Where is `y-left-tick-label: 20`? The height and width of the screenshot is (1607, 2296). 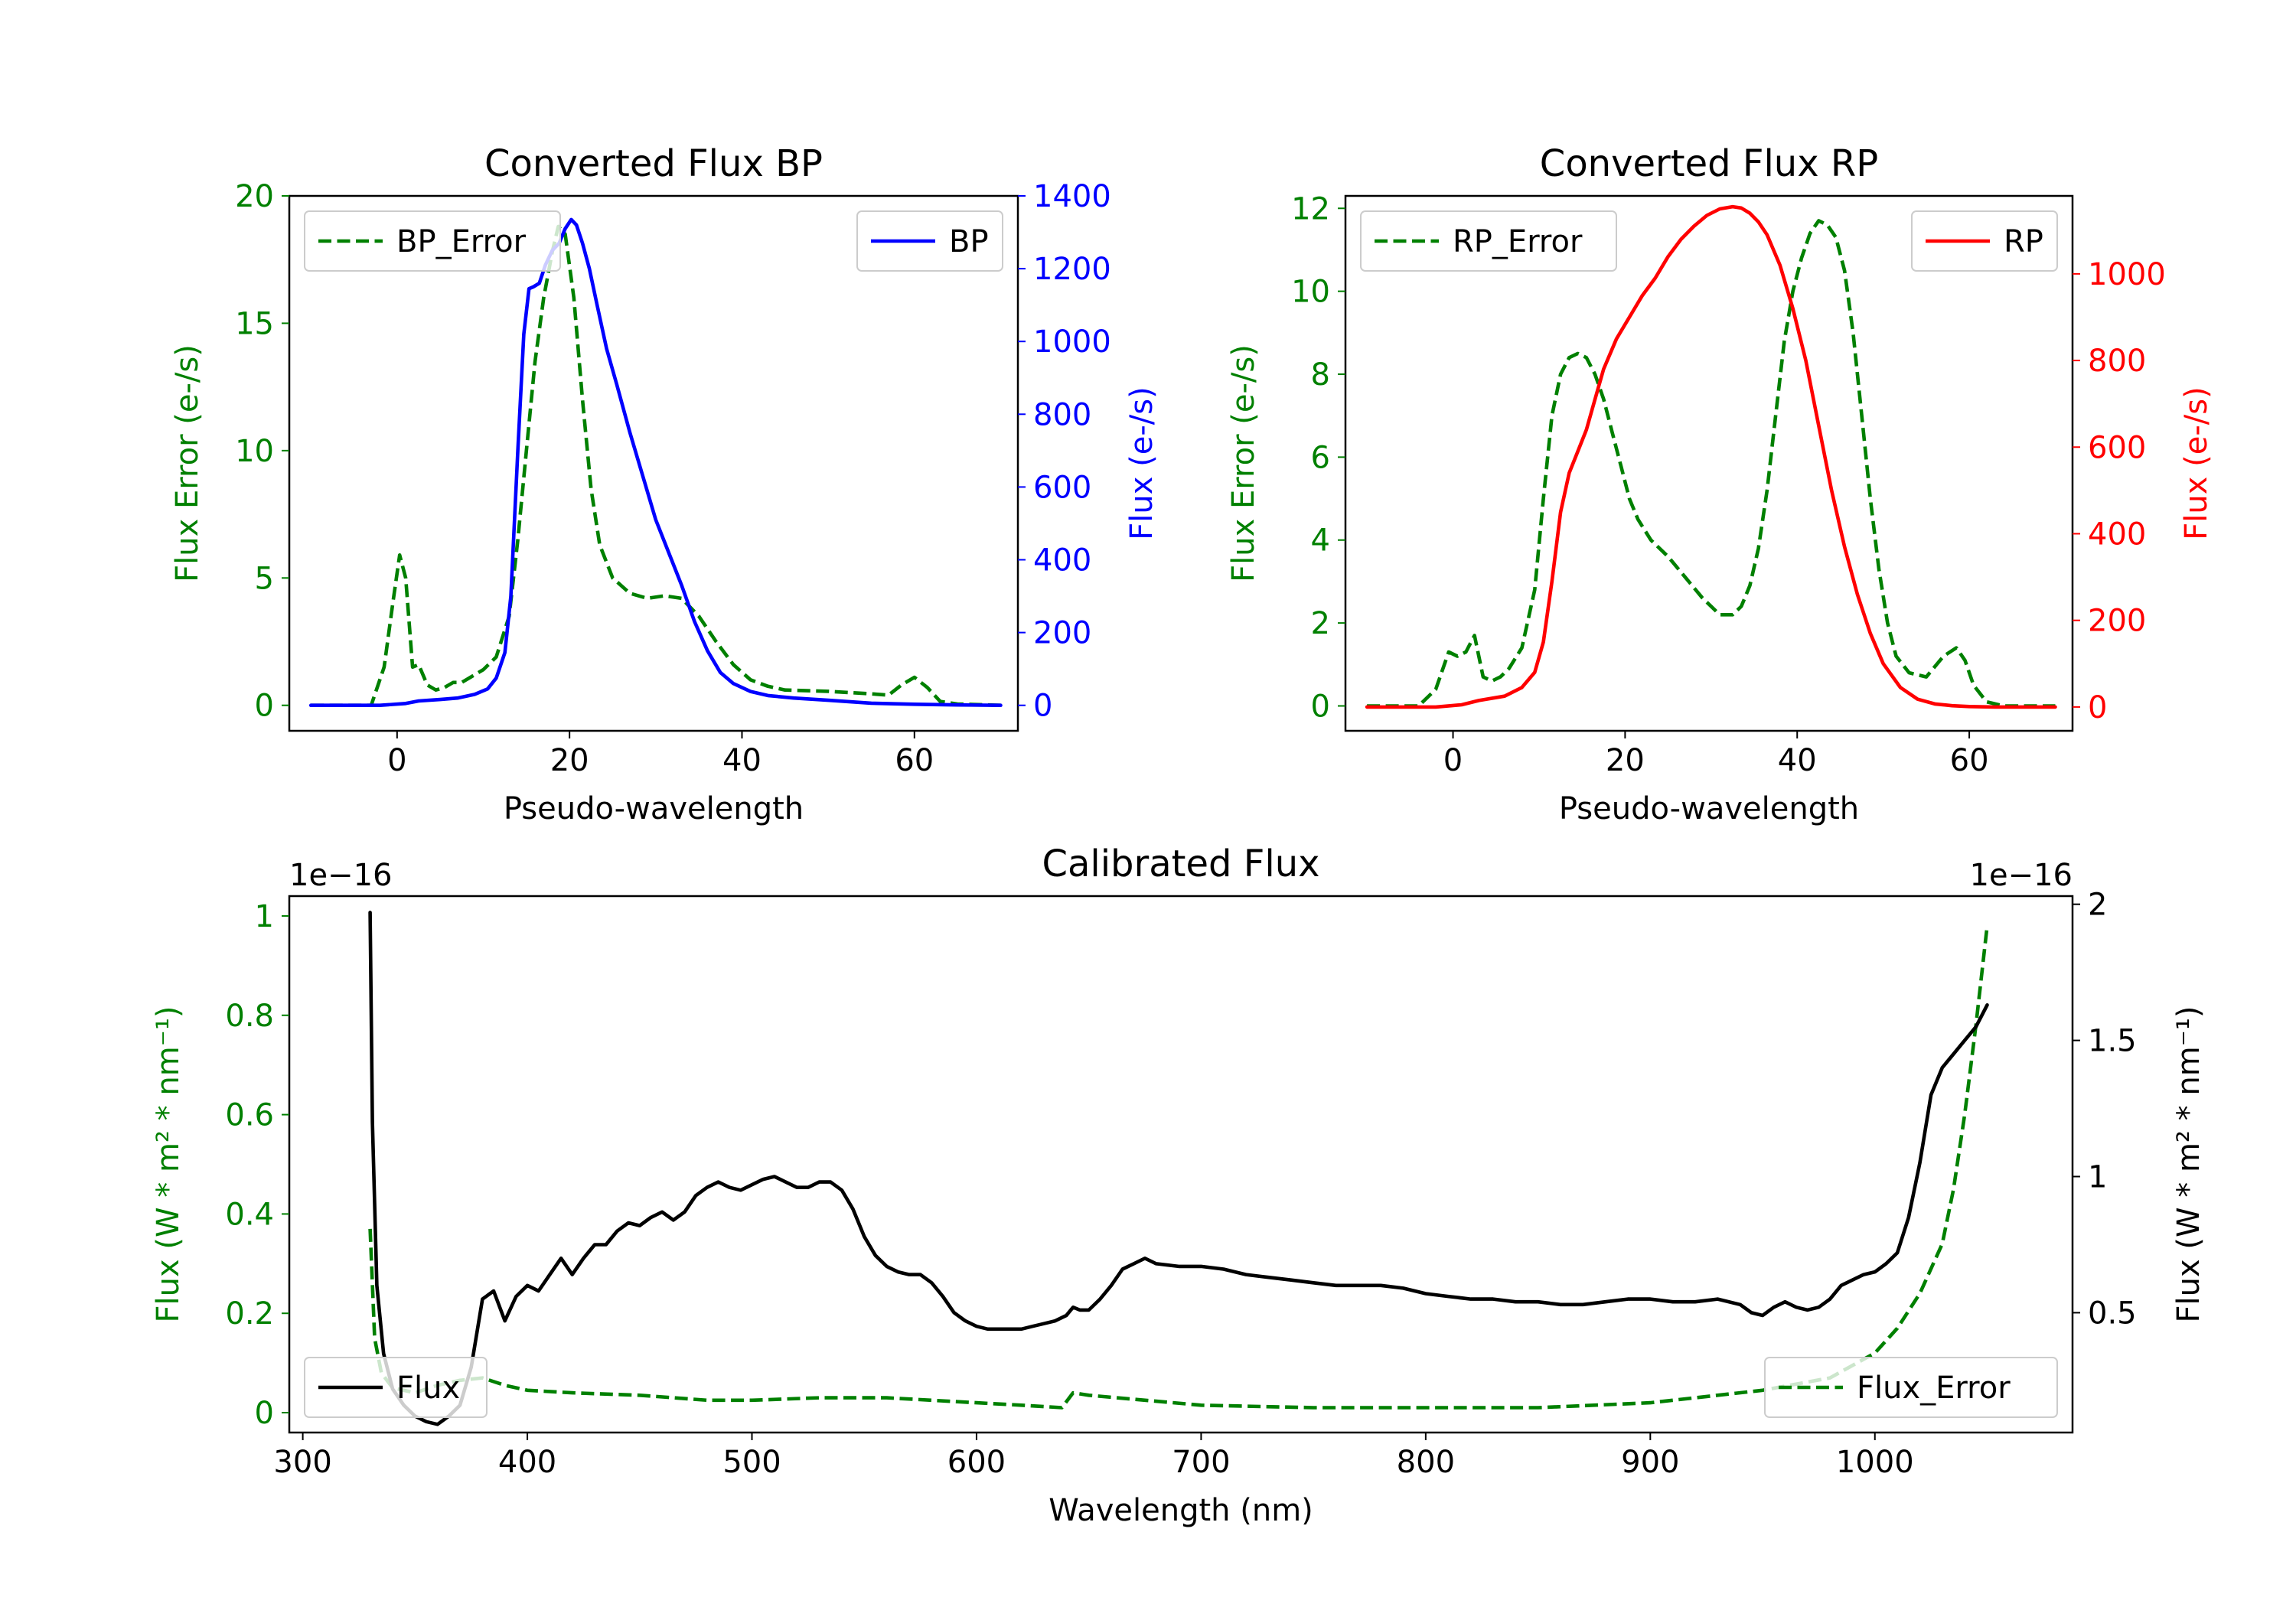
y-left-tick-label: 20 is located at coordinates (254, 196).